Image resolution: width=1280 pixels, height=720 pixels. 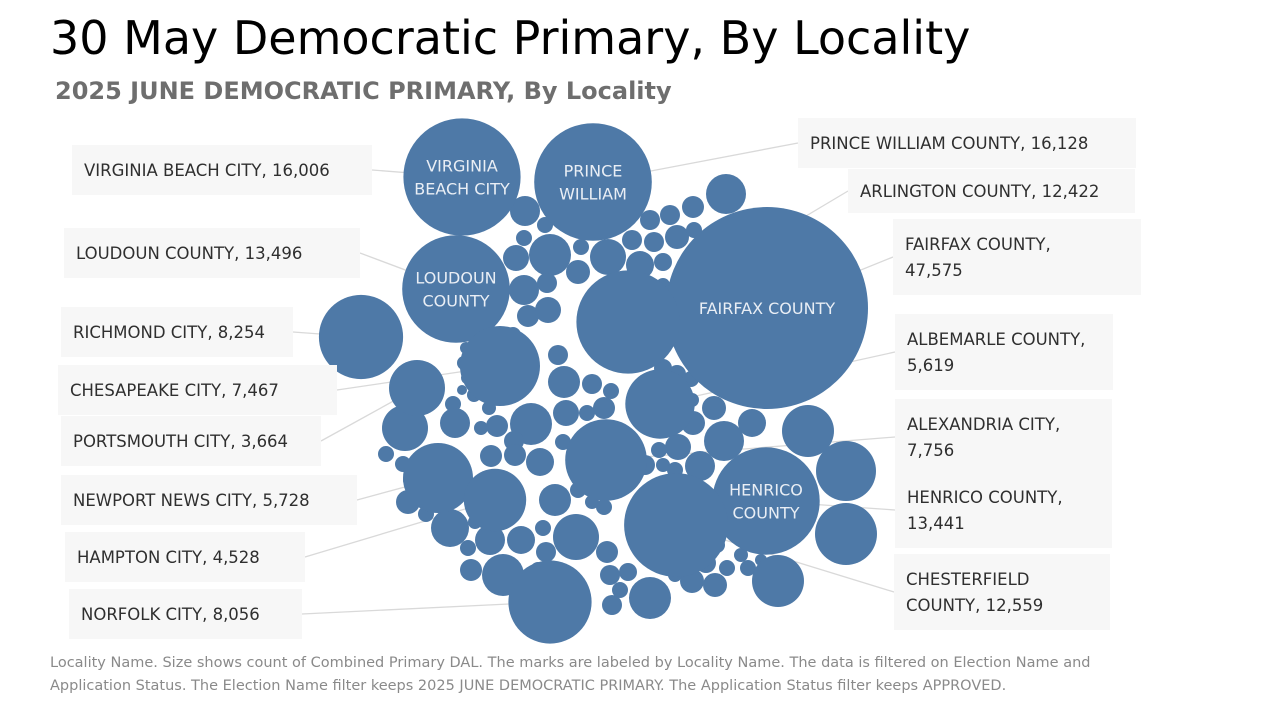 I want to click on callout-box-alexandria-city, so click(x=1003, y=437).